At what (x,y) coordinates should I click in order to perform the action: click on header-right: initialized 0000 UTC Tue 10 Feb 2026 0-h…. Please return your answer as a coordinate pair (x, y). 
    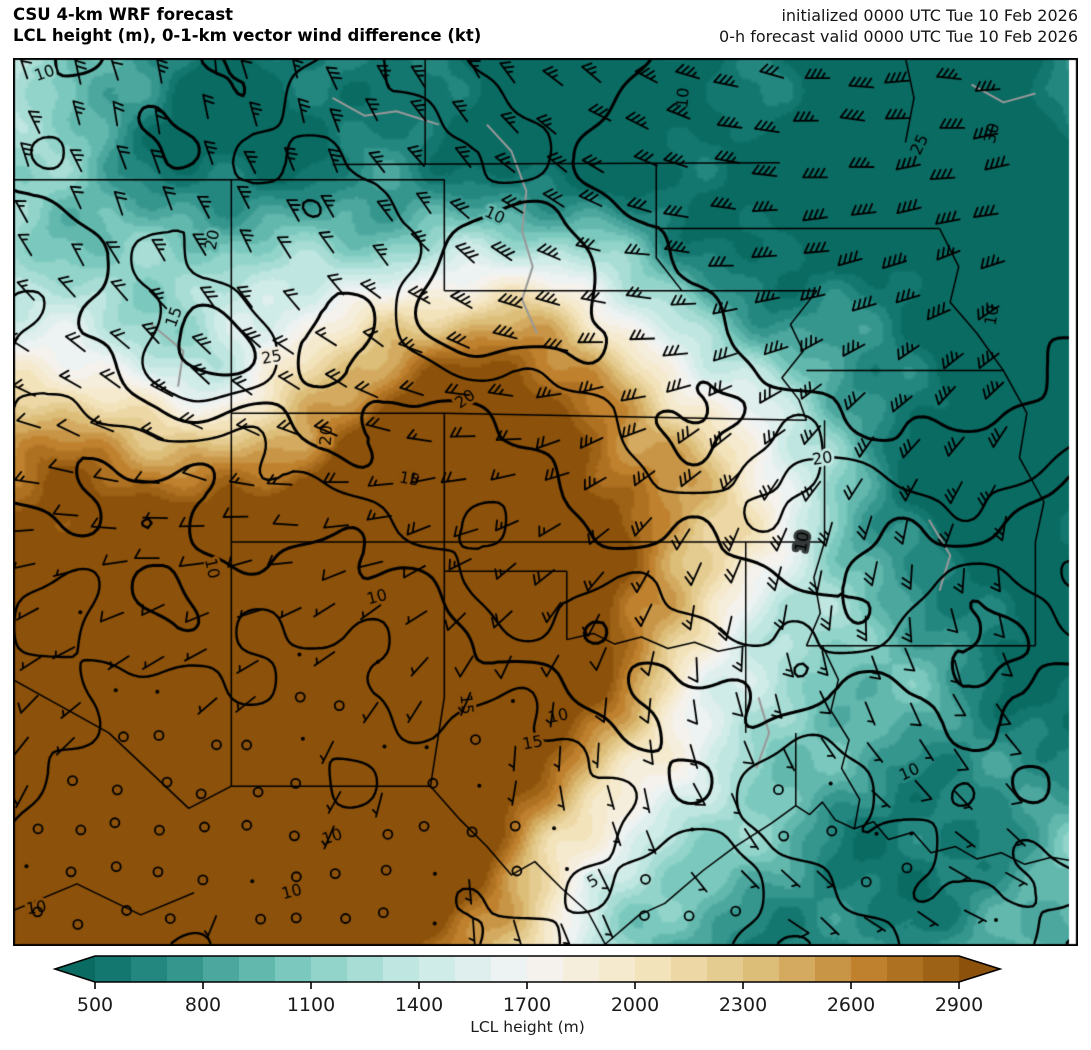
    Looking at the image, I should click on (898, 26).